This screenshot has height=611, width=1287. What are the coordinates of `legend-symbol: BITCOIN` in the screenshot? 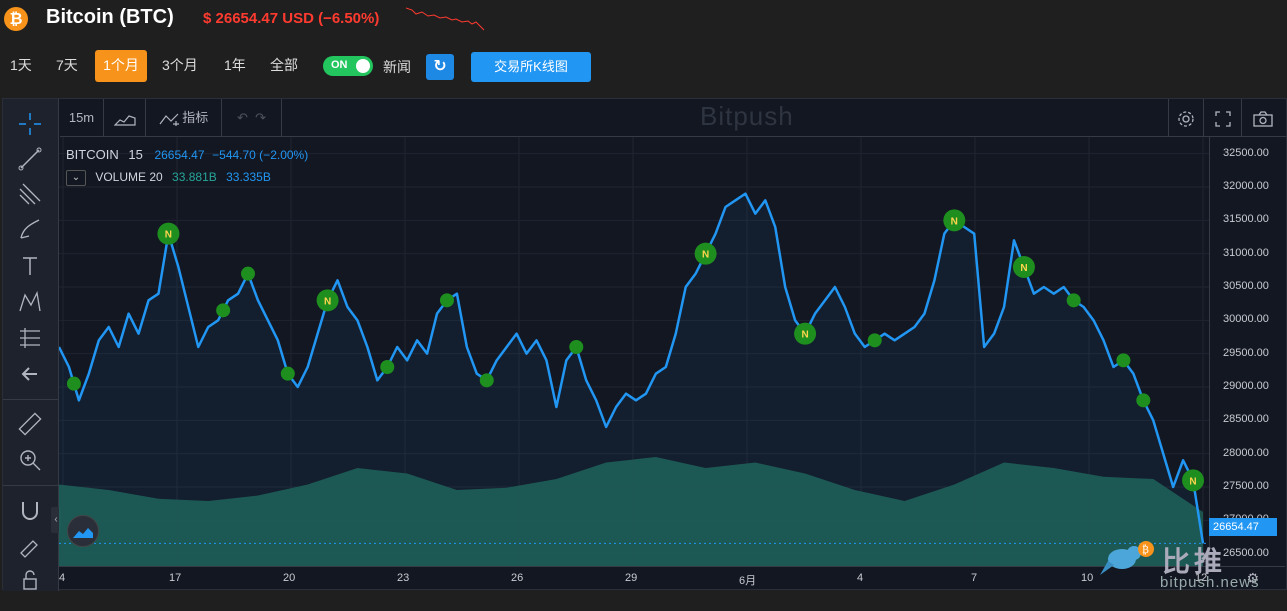 It's located at (92, 154).